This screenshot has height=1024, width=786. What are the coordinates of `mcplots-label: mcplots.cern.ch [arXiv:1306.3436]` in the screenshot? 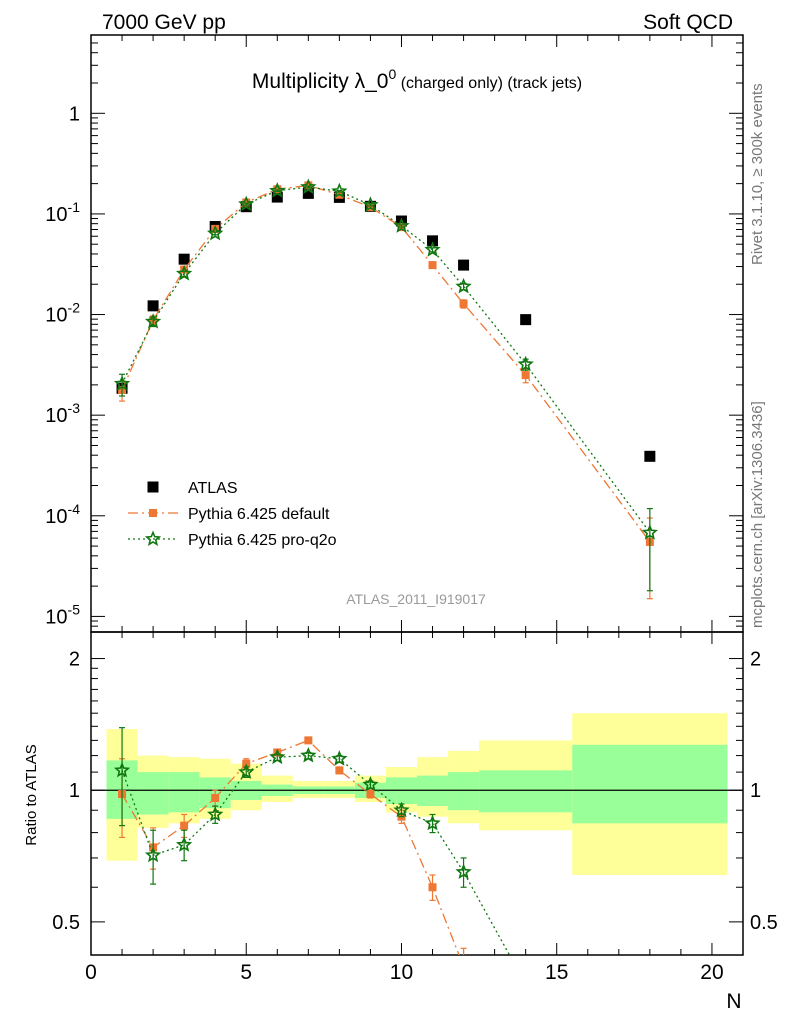 It's located at (757, 514).